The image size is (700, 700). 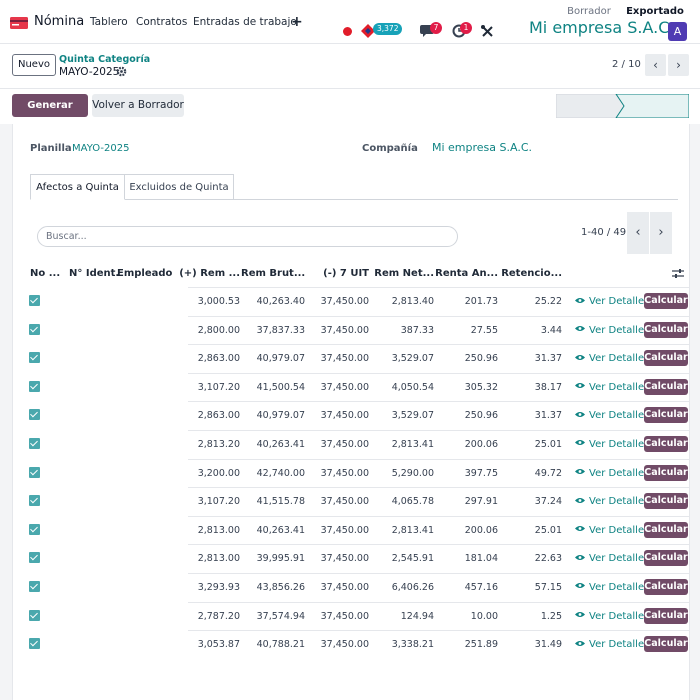 I want to click on cell-value: 200.06, so click(x=481, y=444).